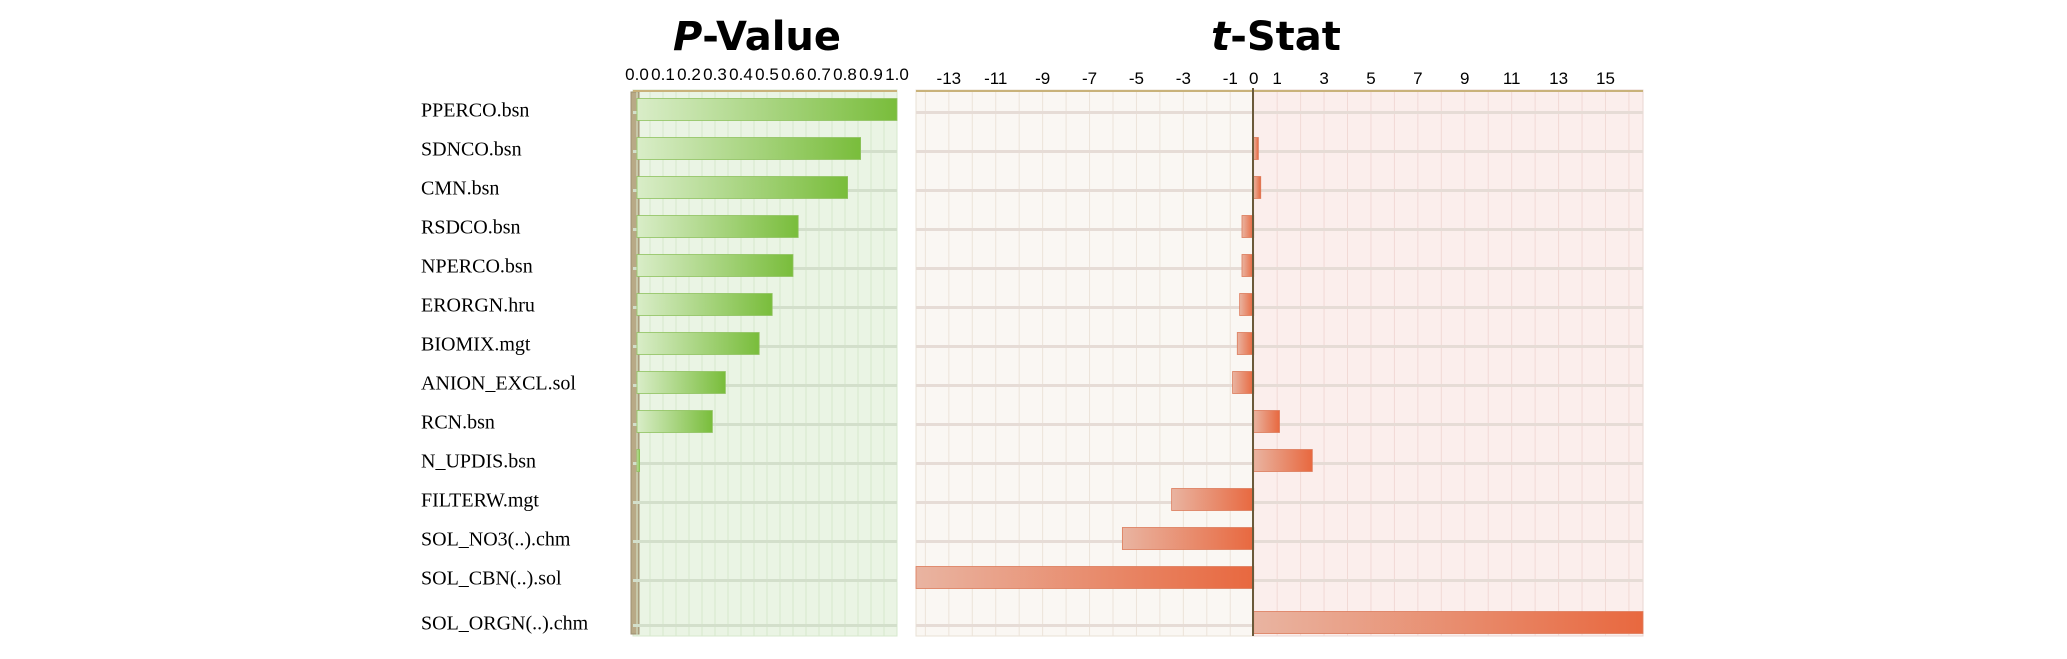 The image size is (2067, 659). Describe the element at coordinates (1089, 78) in the screenshot. I see `tstat-tick-label: -7` at that location.